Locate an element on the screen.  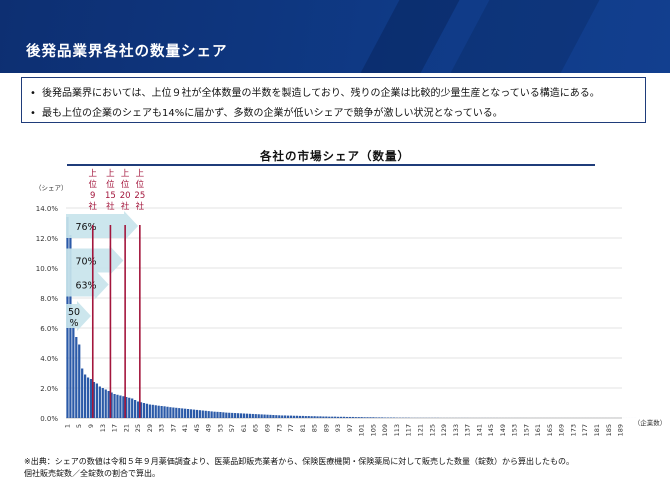
x-tick-label: 185 is located at coordinates (609, 430).